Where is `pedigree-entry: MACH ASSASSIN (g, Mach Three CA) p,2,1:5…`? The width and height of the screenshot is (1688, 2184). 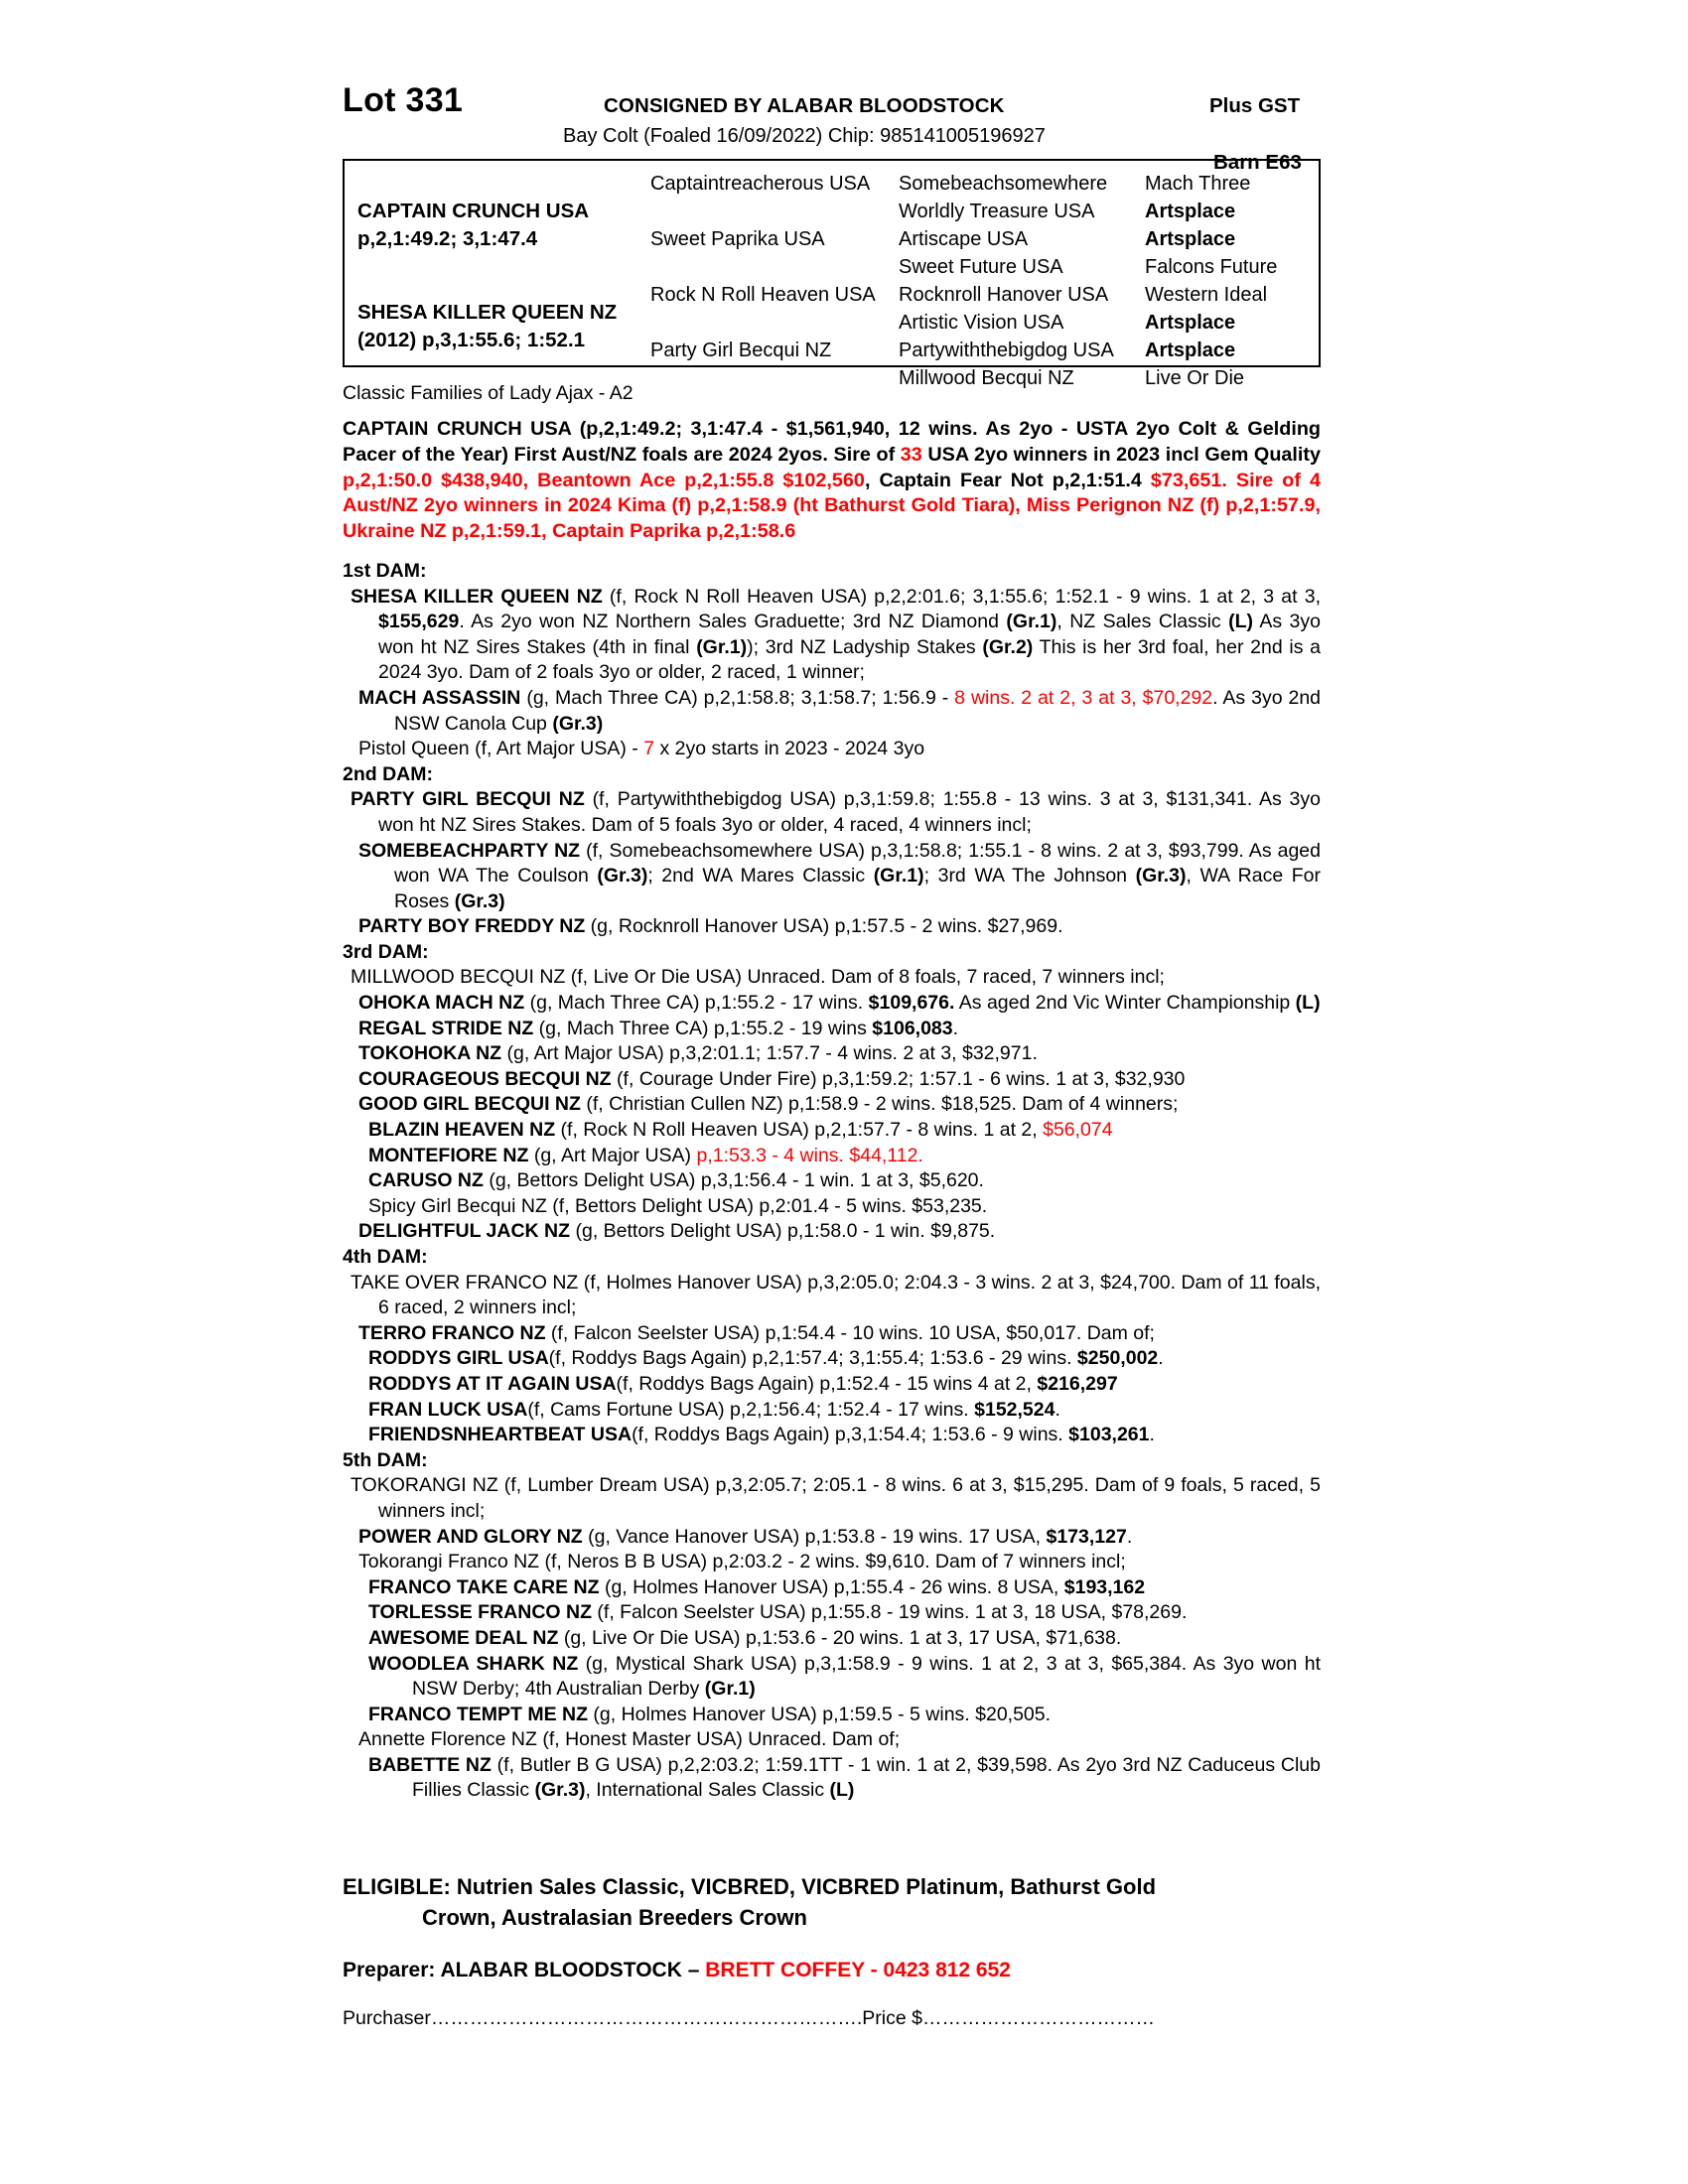 pedigree-entry: MACH ASSASSIN (g, Mach Three CA) p,2,1:5… is located at coordinates (832, 711).